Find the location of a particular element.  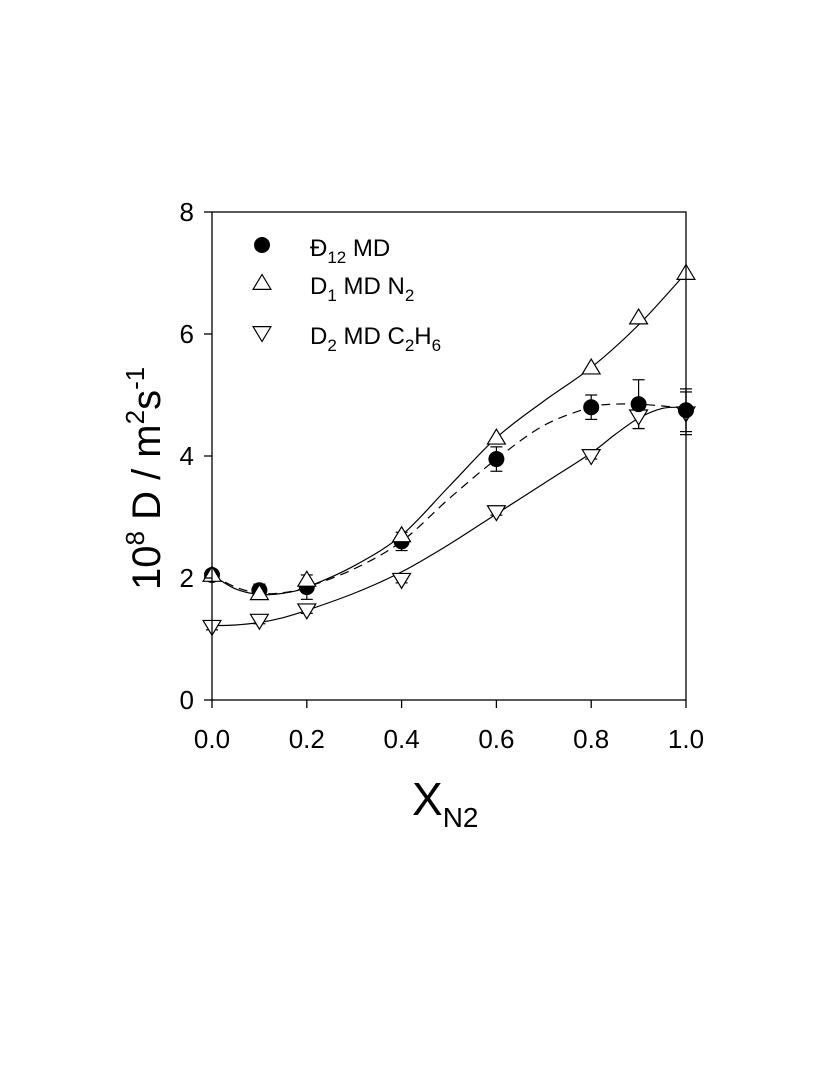

legend-label-2-main: D is located at coordinates (318, 336).